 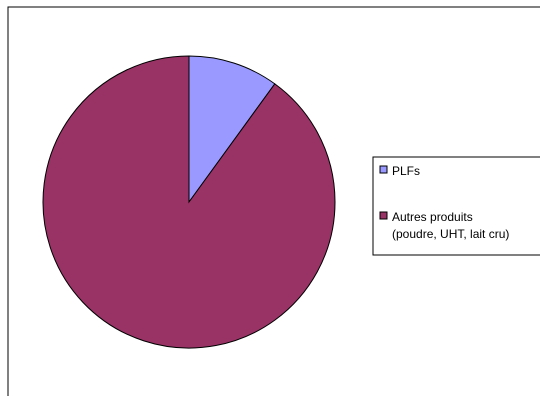 I want to click on legend-label-autres-produits-line1: Autres produits, so click(x=432, y=217).